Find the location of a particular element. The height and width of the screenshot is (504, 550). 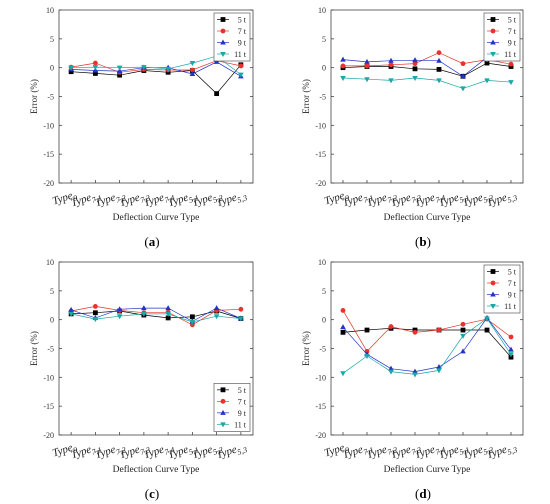

panel-caption: (b) is located at coordinates (423, 241).